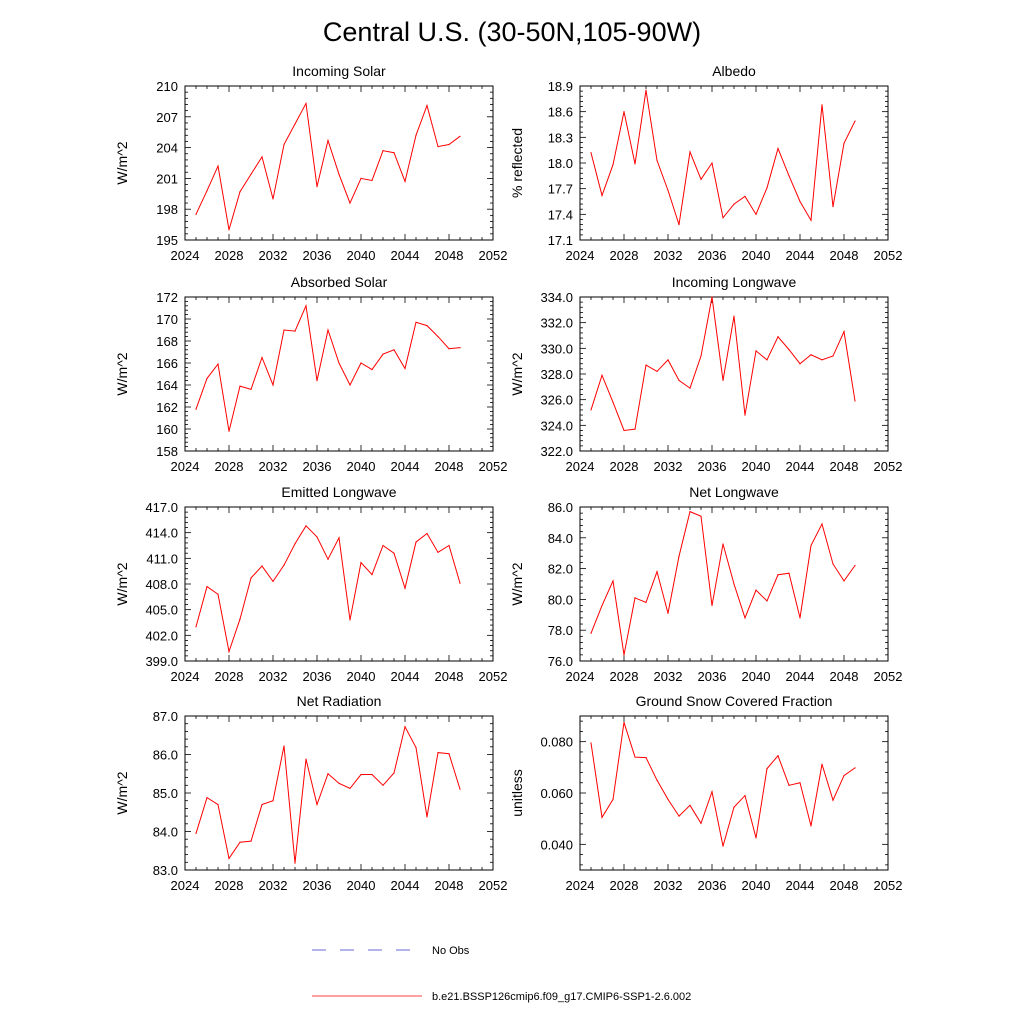 The height and width of the screenshot is (1029, 1024). Describe the element at coordinates (339, 282) in the screenshot. I see `panel-title: Absorbed Solar` at that location.